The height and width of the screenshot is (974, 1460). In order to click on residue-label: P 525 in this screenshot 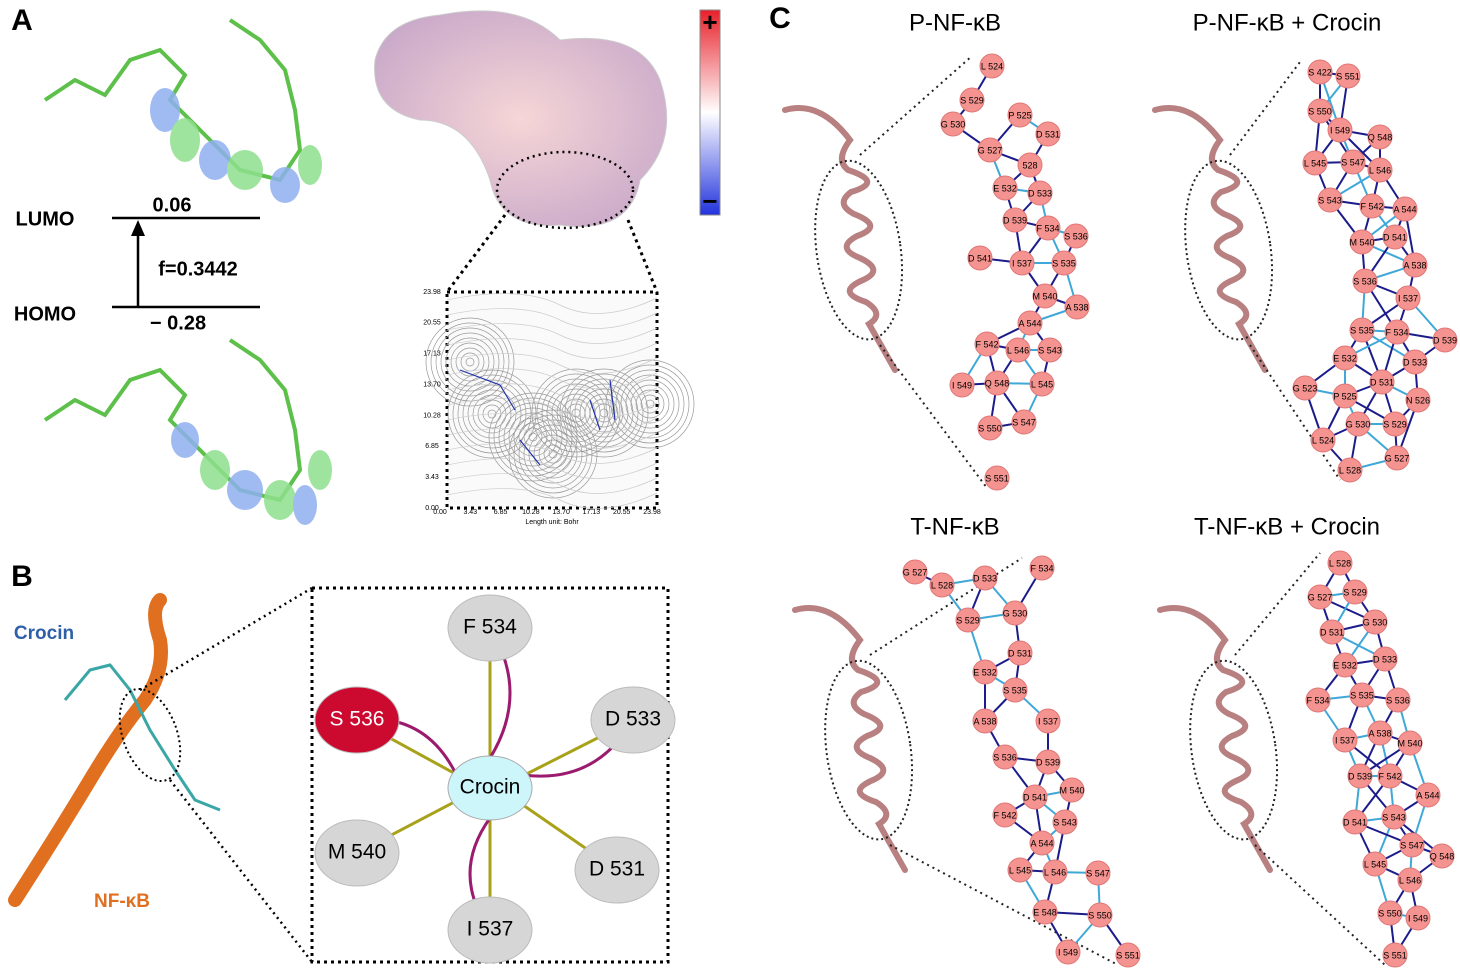, I will do `click(1344, 396)`.